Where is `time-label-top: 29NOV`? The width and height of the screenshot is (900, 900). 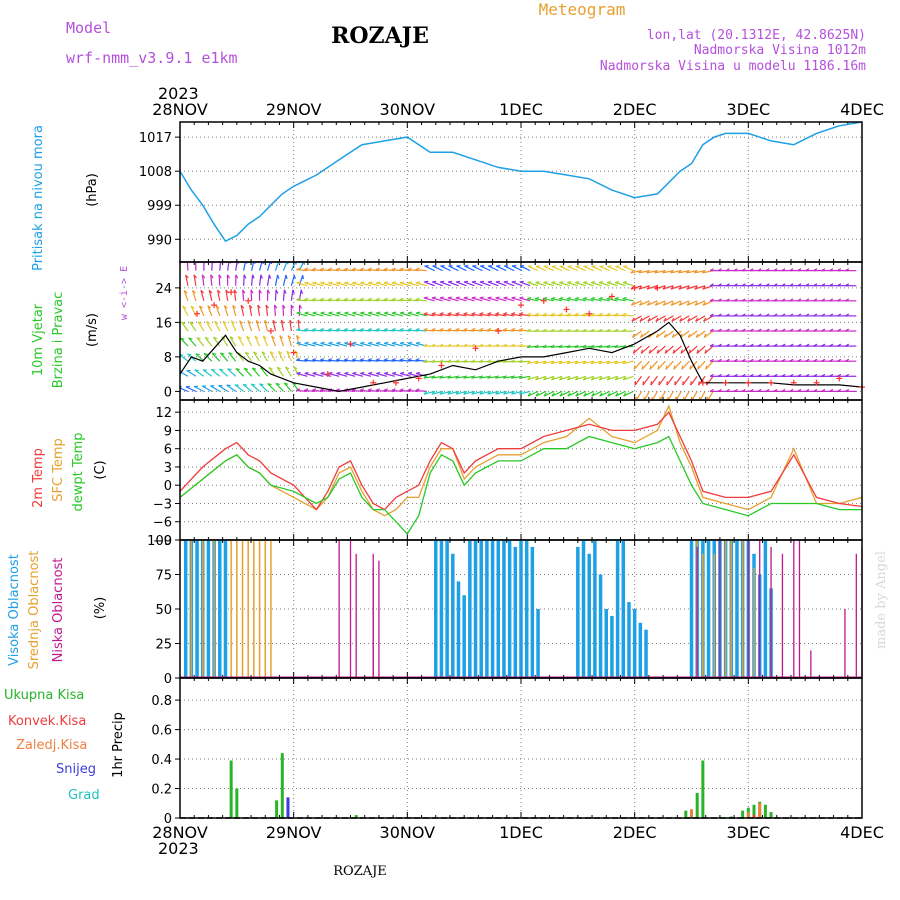 time-label-top: 29NOV is located at coordinates (294, 109).